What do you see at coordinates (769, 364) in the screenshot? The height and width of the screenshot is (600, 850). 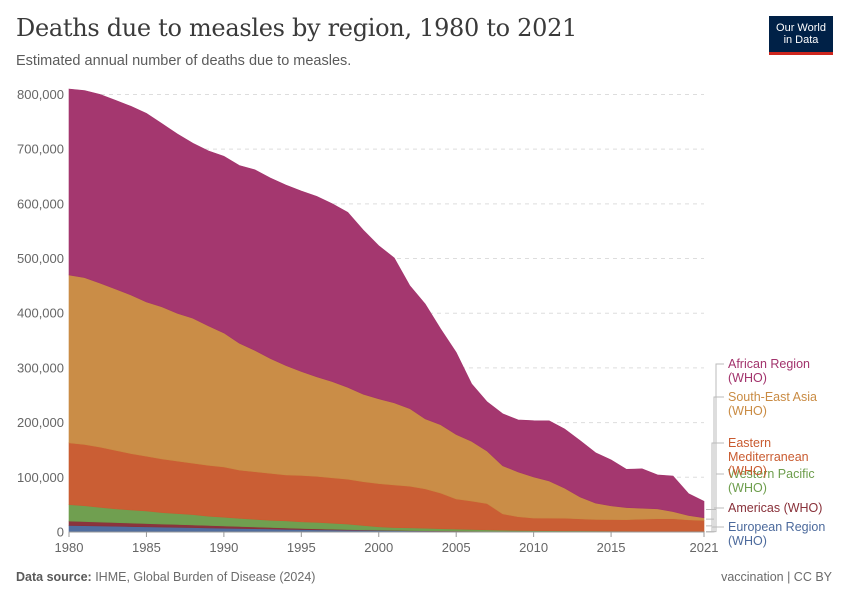 I see `legend-label-line: African Region` at bounding box center [769, 364].